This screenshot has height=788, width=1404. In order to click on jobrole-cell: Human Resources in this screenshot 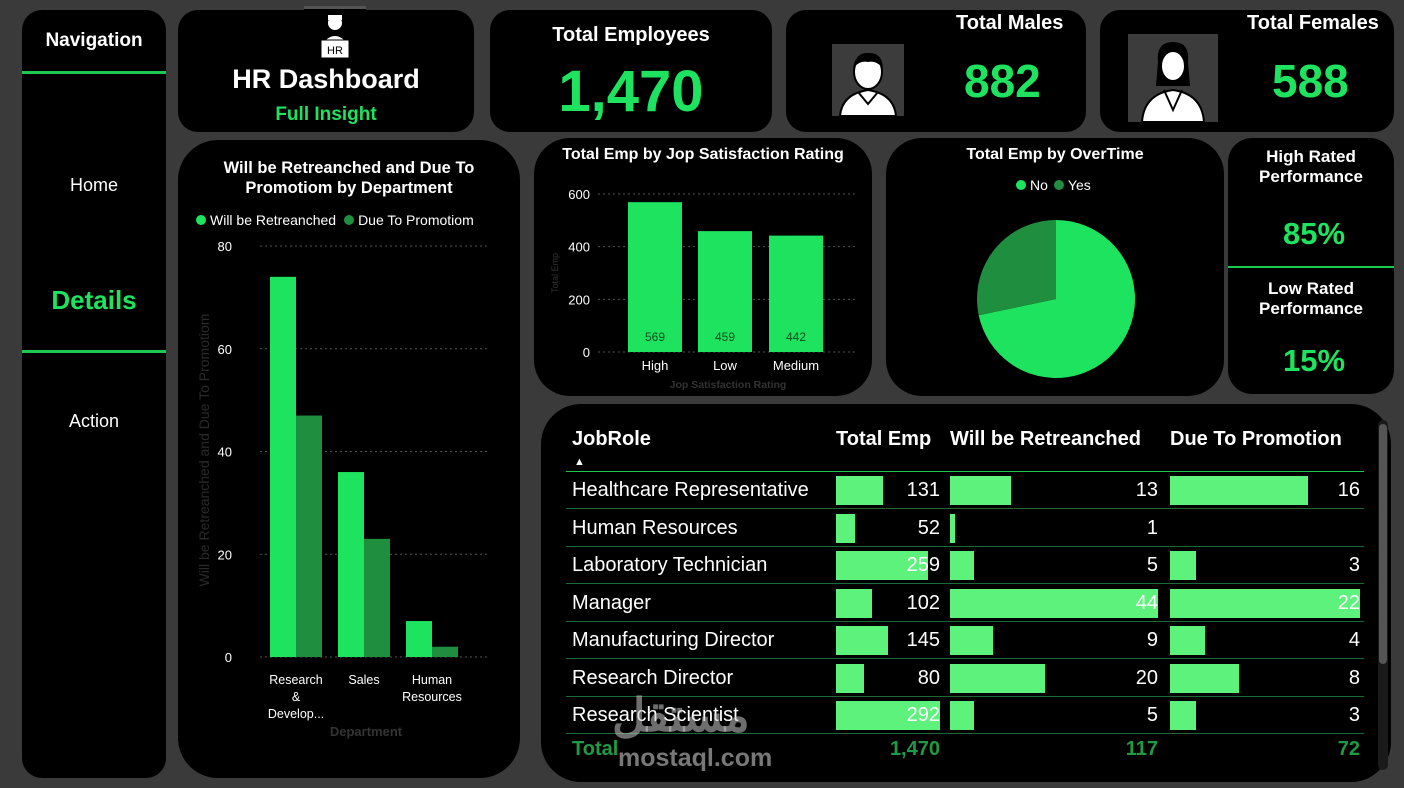, I will do `click(655, 527)`.